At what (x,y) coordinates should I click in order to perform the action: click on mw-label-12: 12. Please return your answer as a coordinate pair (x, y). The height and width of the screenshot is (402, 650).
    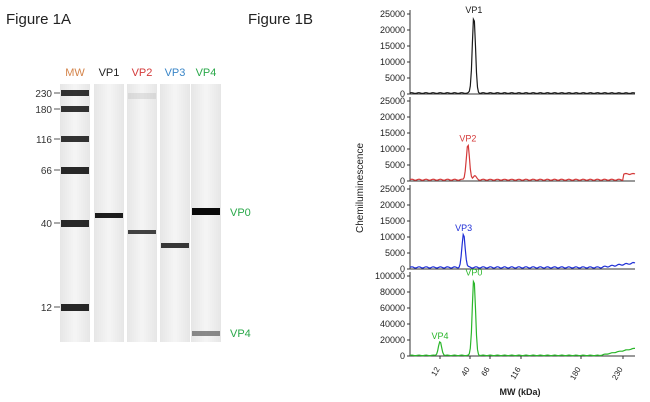
    Looking at the image, I should click on (47, 308).